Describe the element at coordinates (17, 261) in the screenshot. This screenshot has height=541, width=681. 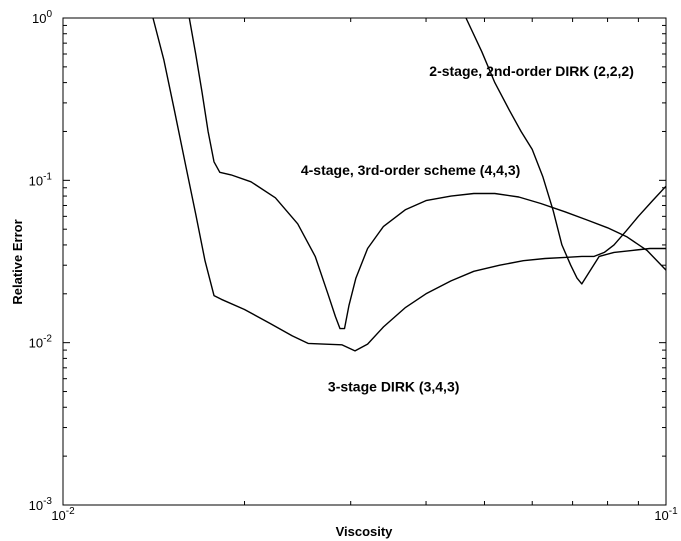
I see `y-axis-title: Relative Error` at that location.